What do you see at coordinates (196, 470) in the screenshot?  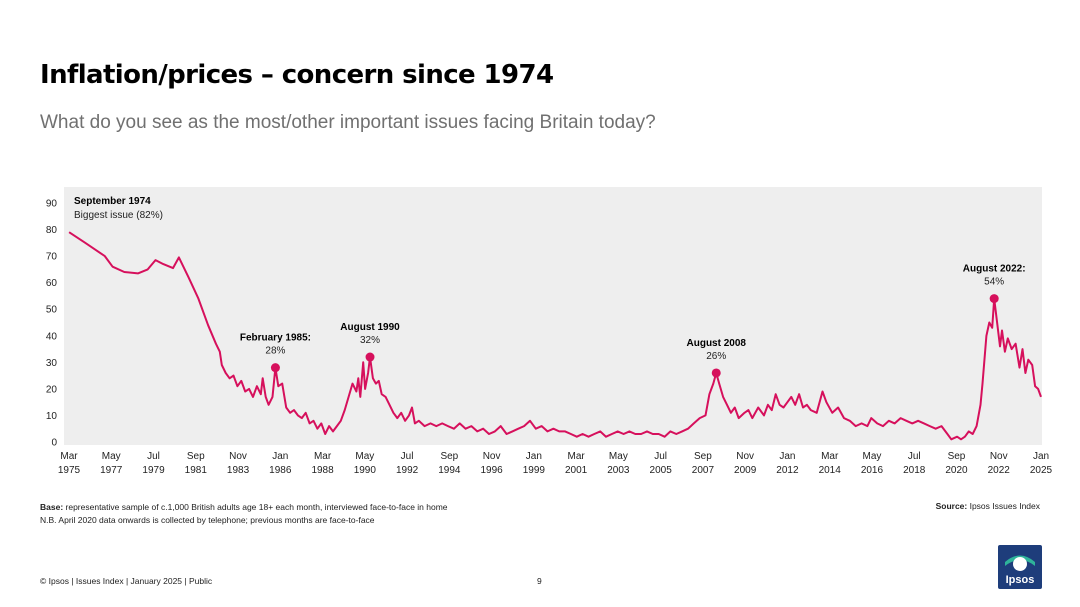 I see `x-tick-year: 1981` at bounding box center [196, 470].